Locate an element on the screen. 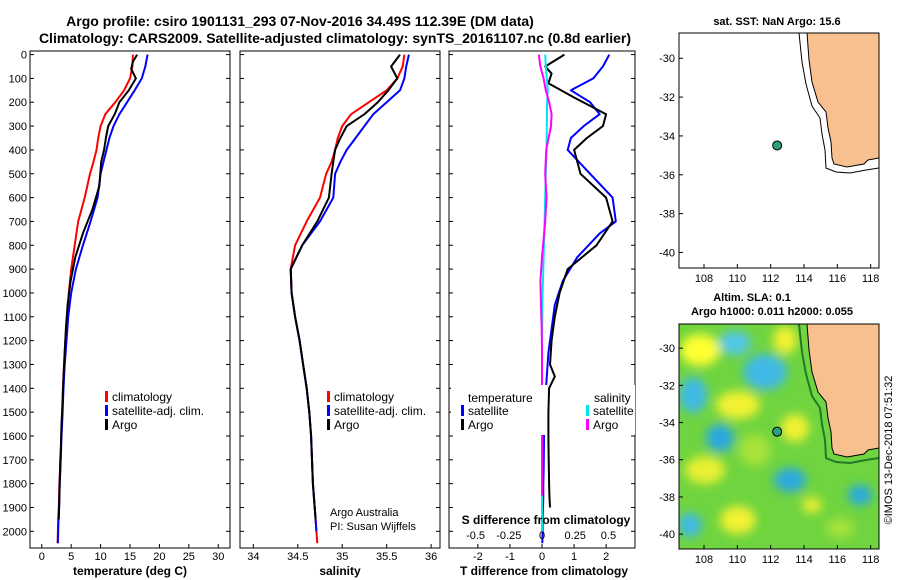  depth-contour-sla is located at coordinates (838, 394).